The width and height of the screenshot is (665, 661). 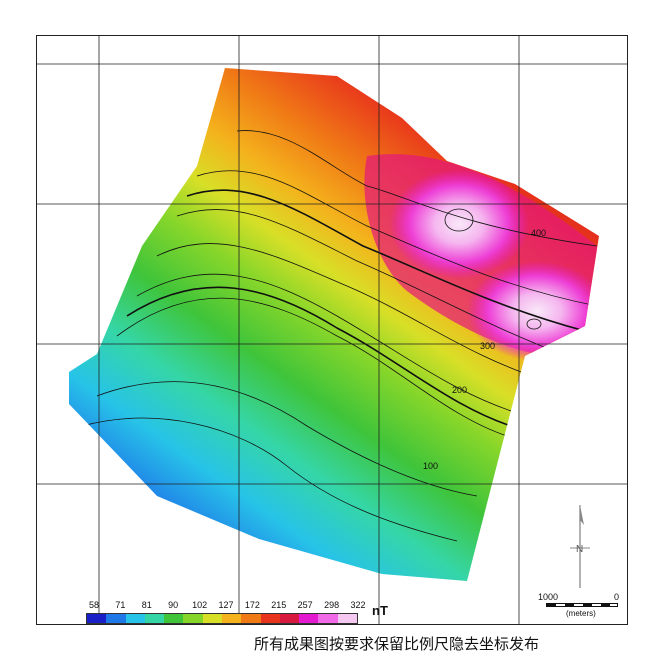 I want to click on north-label: N, so click(x=579, y=549).